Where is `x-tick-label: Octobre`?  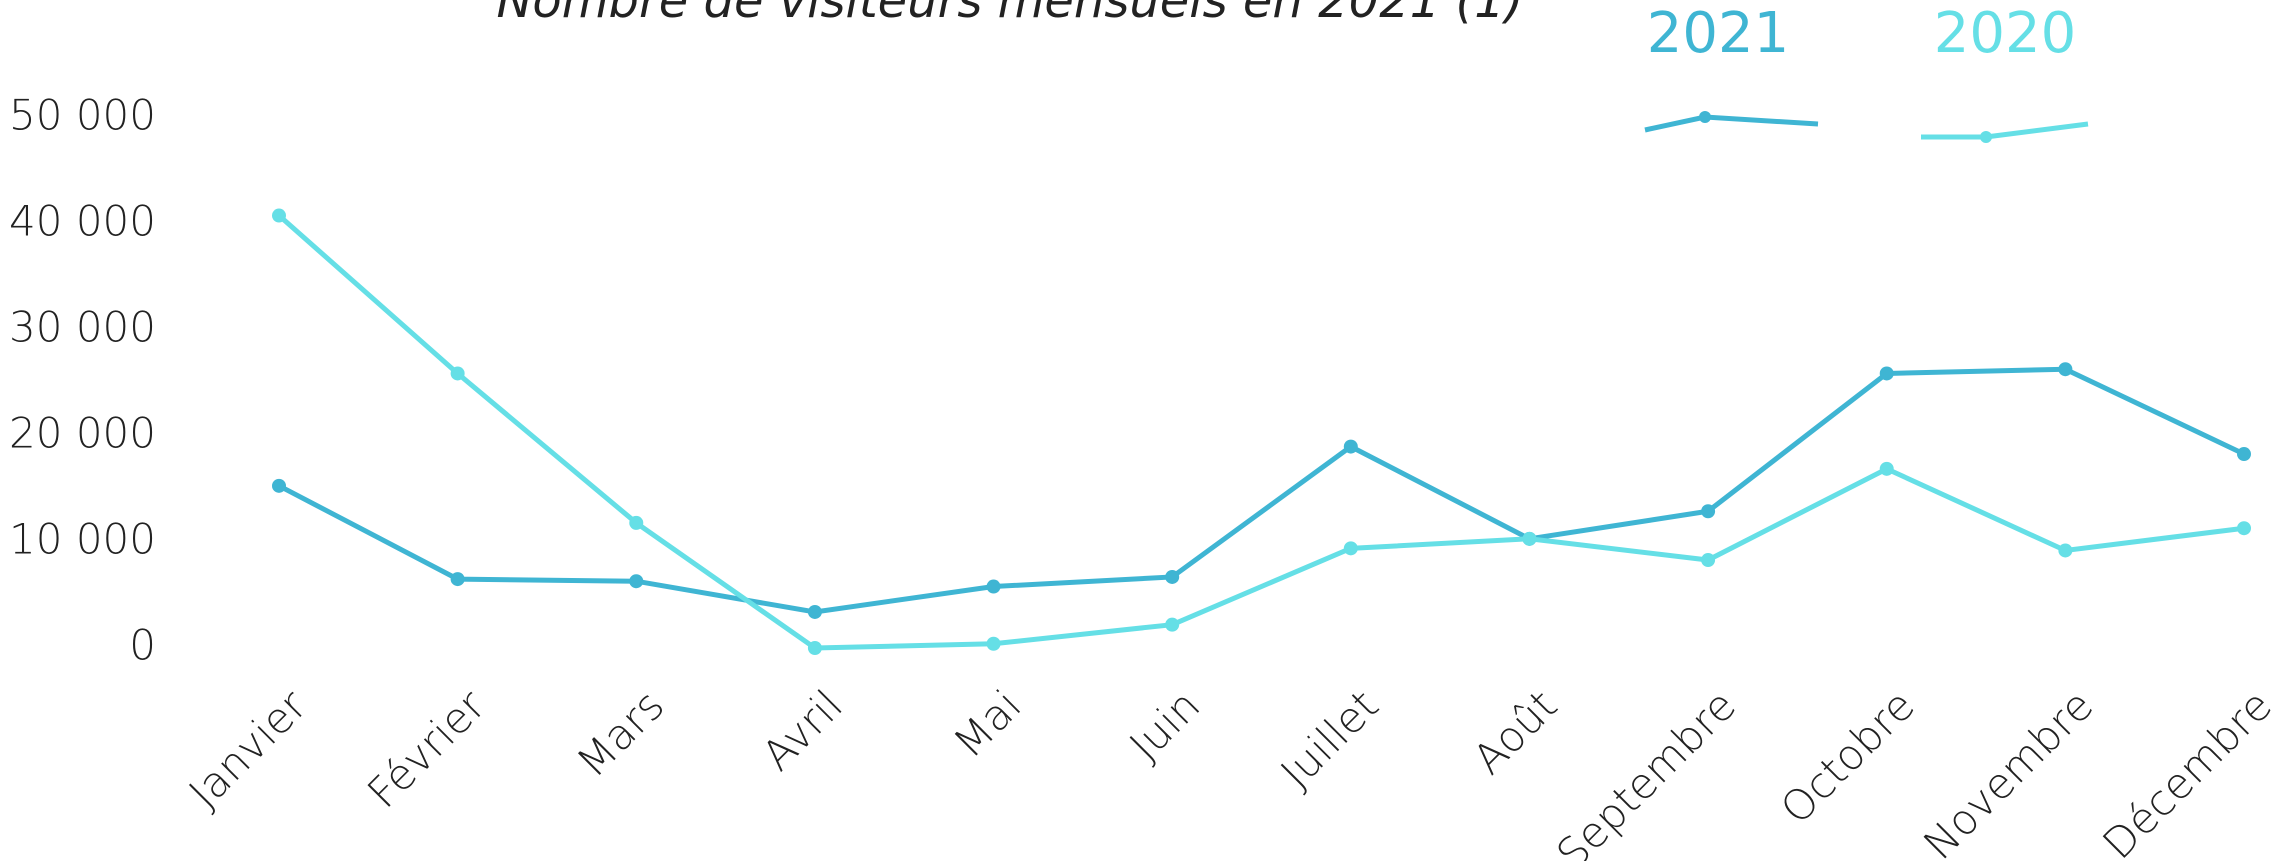
x-tick-label: Octobre is located at coordinates (1847, 757).